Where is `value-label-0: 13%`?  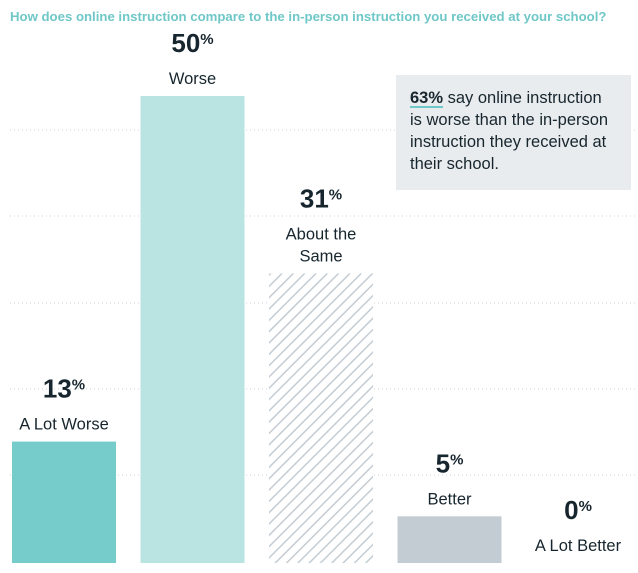 value-label-0: 13% is located at coordinates (64, 389).